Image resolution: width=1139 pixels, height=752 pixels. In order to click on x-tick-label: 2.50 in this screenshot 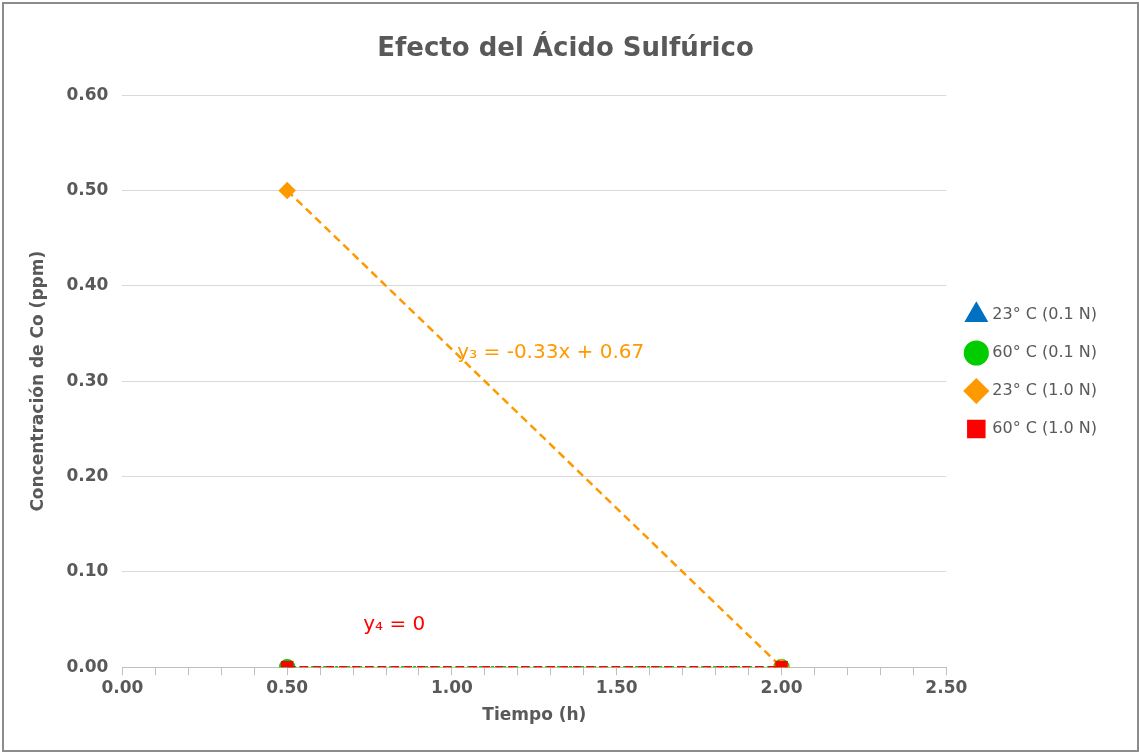, I will do `click(946, 686)`.